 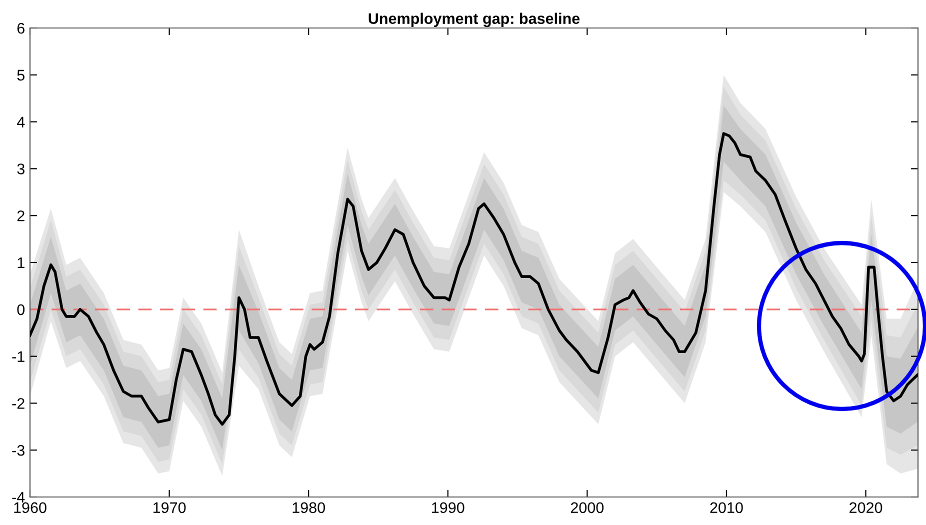 I want to click on y-tick-label: -3, so click(x=18, y=450).